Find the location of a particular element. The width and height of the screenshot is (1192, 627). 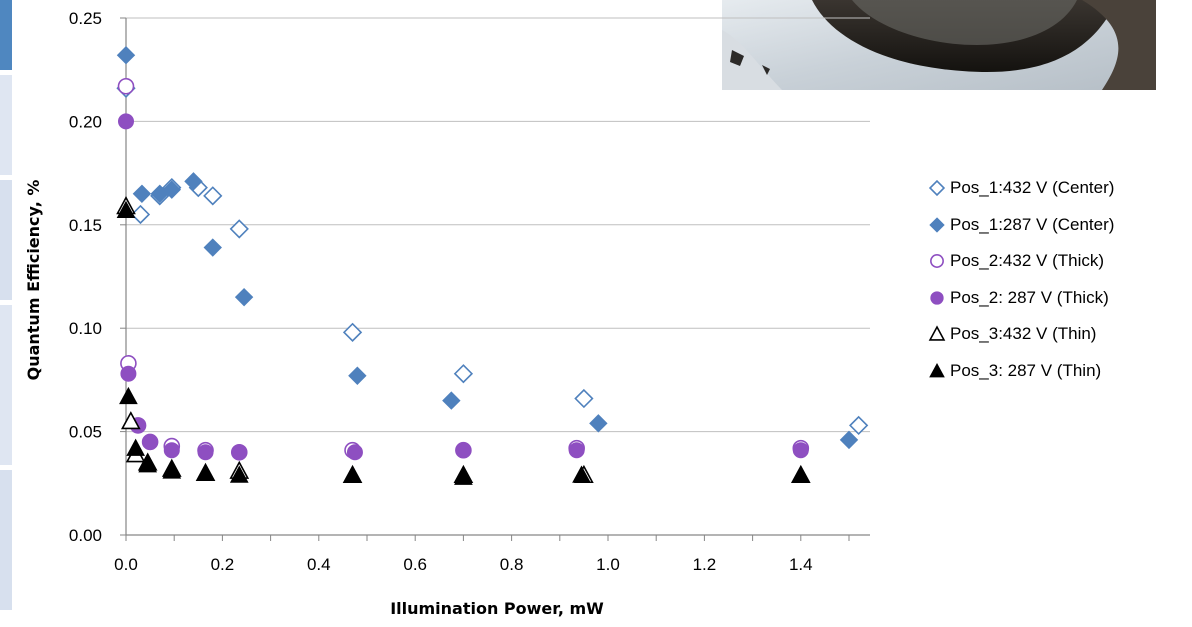

x-tick-label: 0.6 is located at coordinates (415, 564).